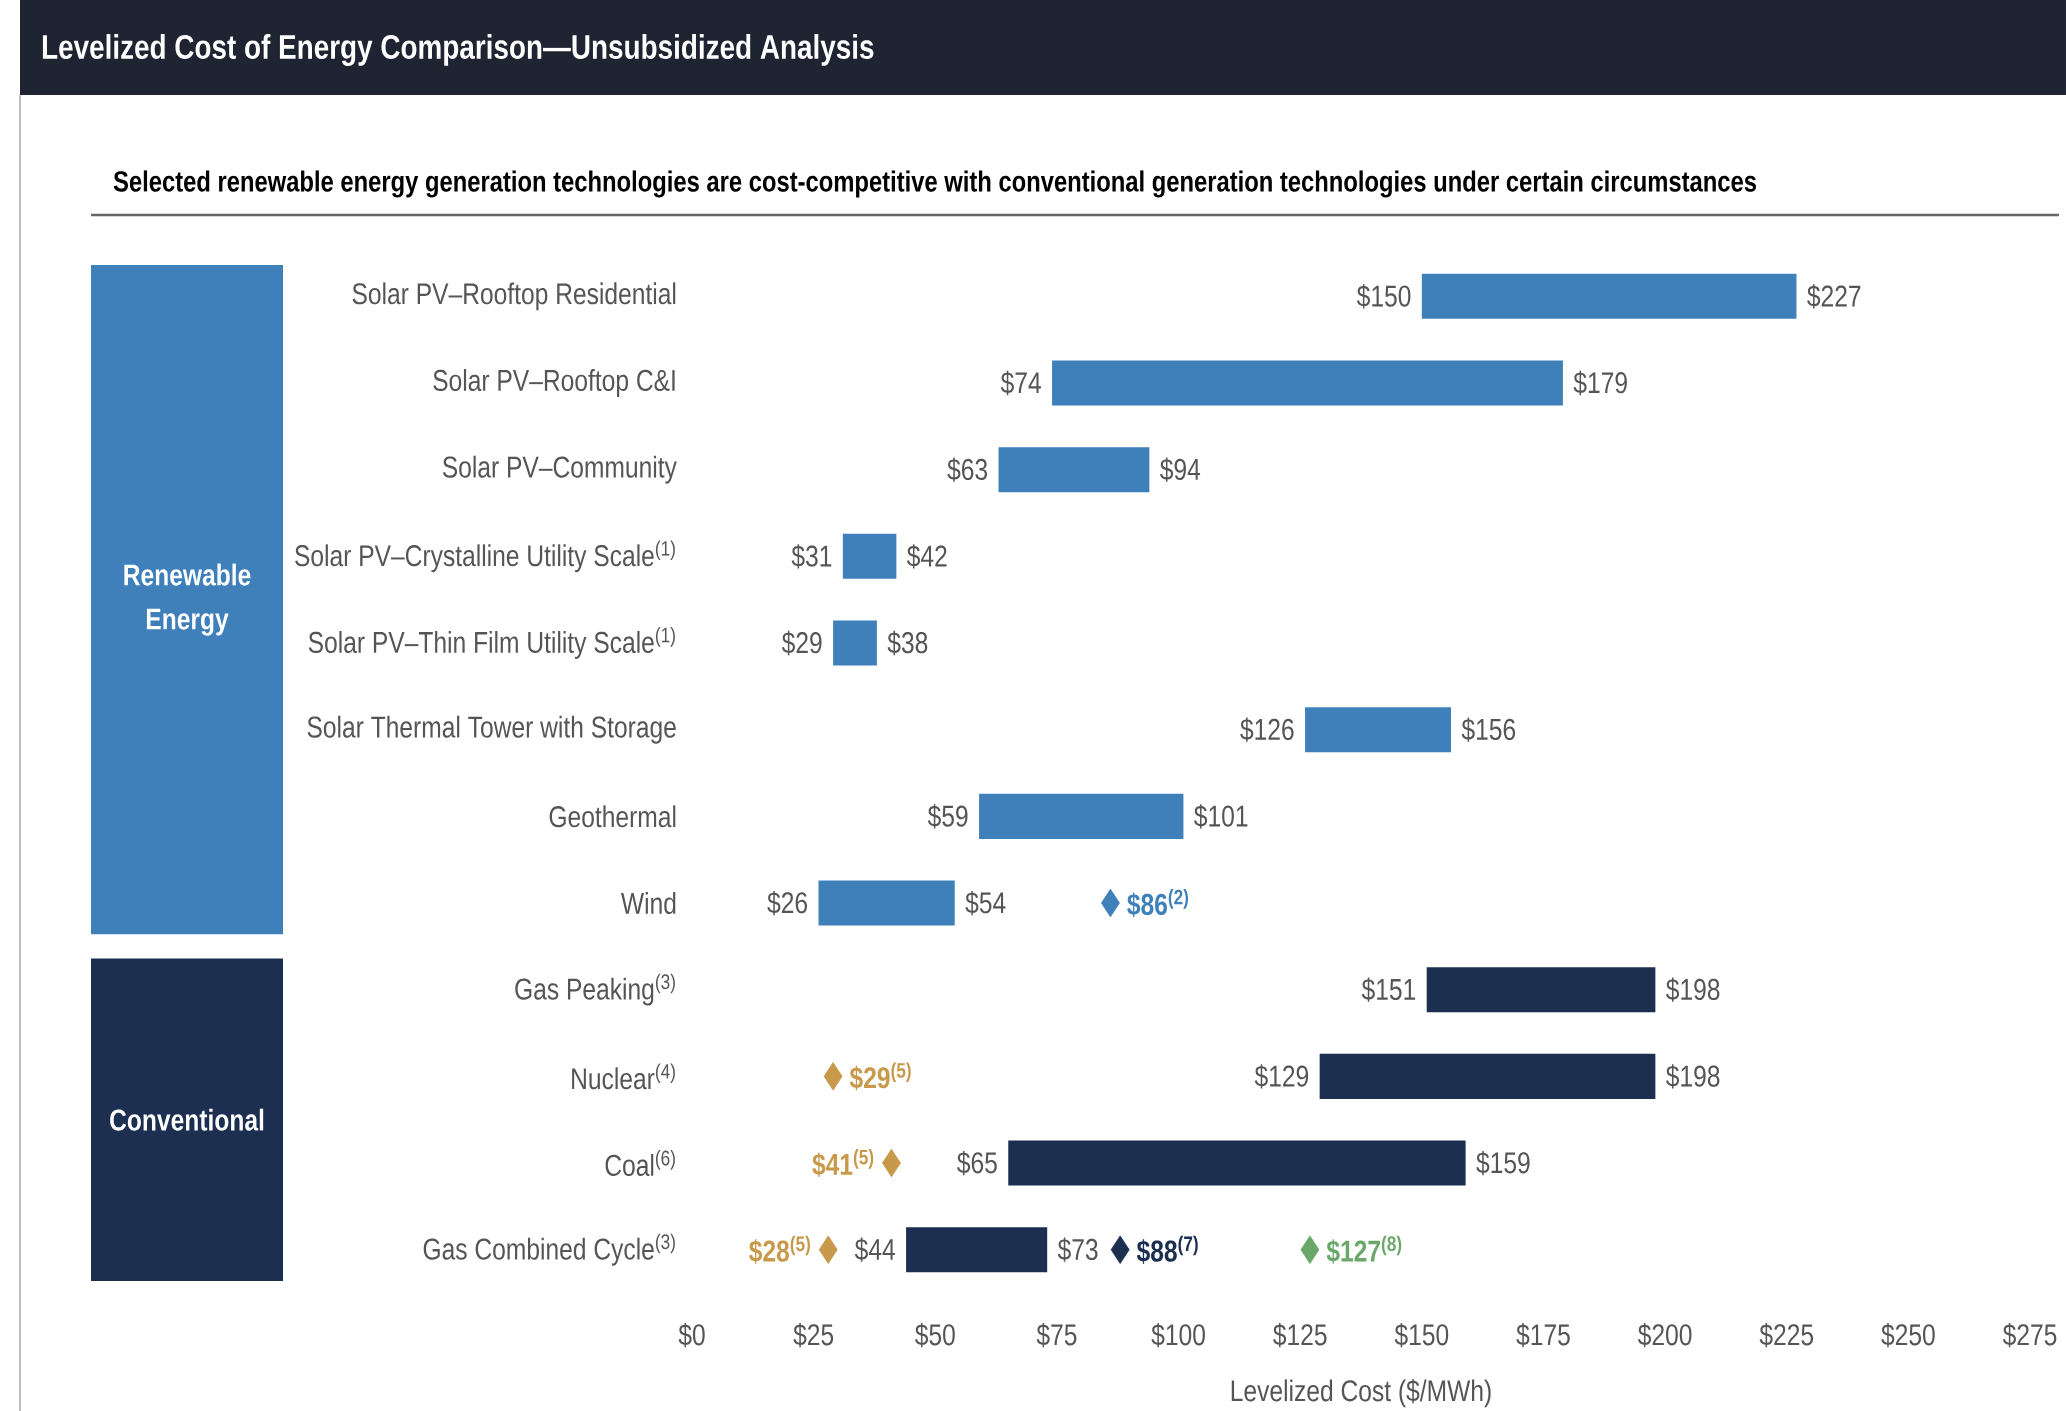  Describe the element at coordinates (1361, 1393) in the screenshot. I see `x-axis-title: Levelized Cost ($/MWh)` at that location.